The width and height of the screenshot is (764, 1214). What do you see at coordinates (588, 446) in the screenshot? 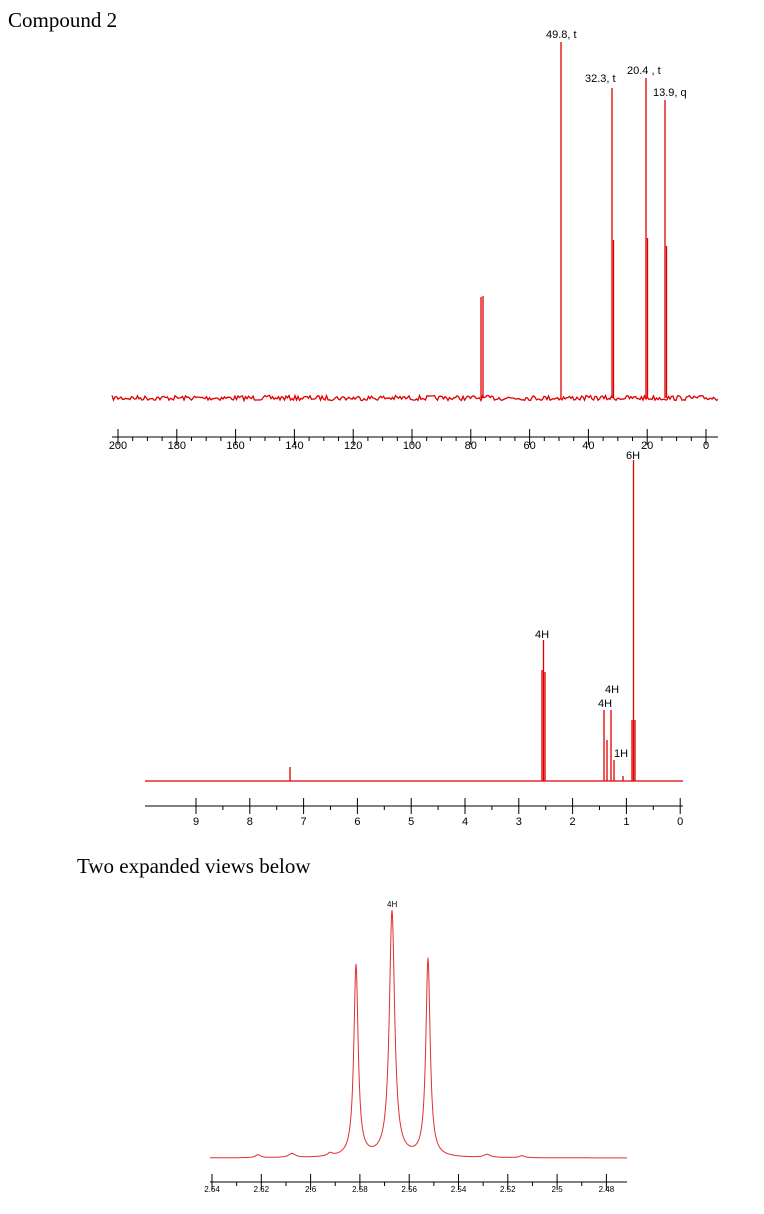
I see `tick-label: 40` at bounding box center [588, 446].